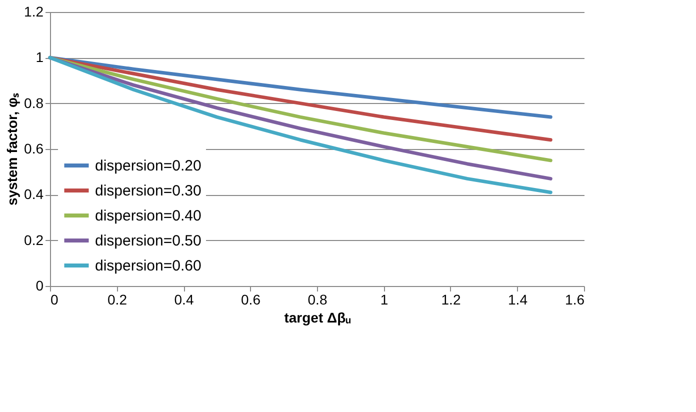 The width and height of the screenshot is (696, 412). What do you see at coordinates (184, 300) in the screenshot?
I see `x-tick-label: 0.4` at bounding box center [184, 300].